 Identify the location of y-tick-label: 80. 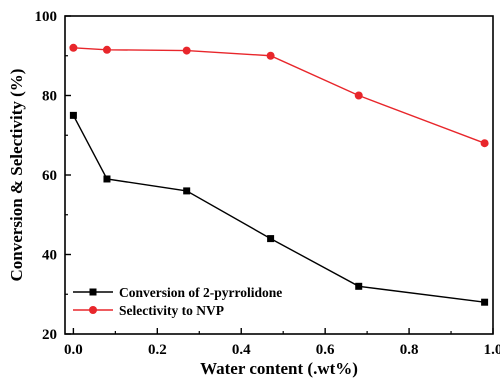
(49, 97).